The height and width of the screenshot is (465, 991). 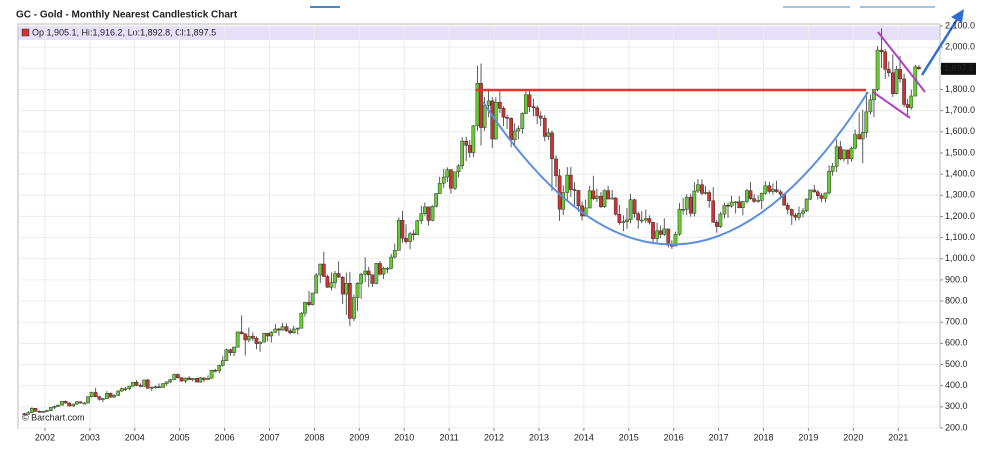 I want to click on y-tick-label: 2,000.0, so click(x=960, y=47).